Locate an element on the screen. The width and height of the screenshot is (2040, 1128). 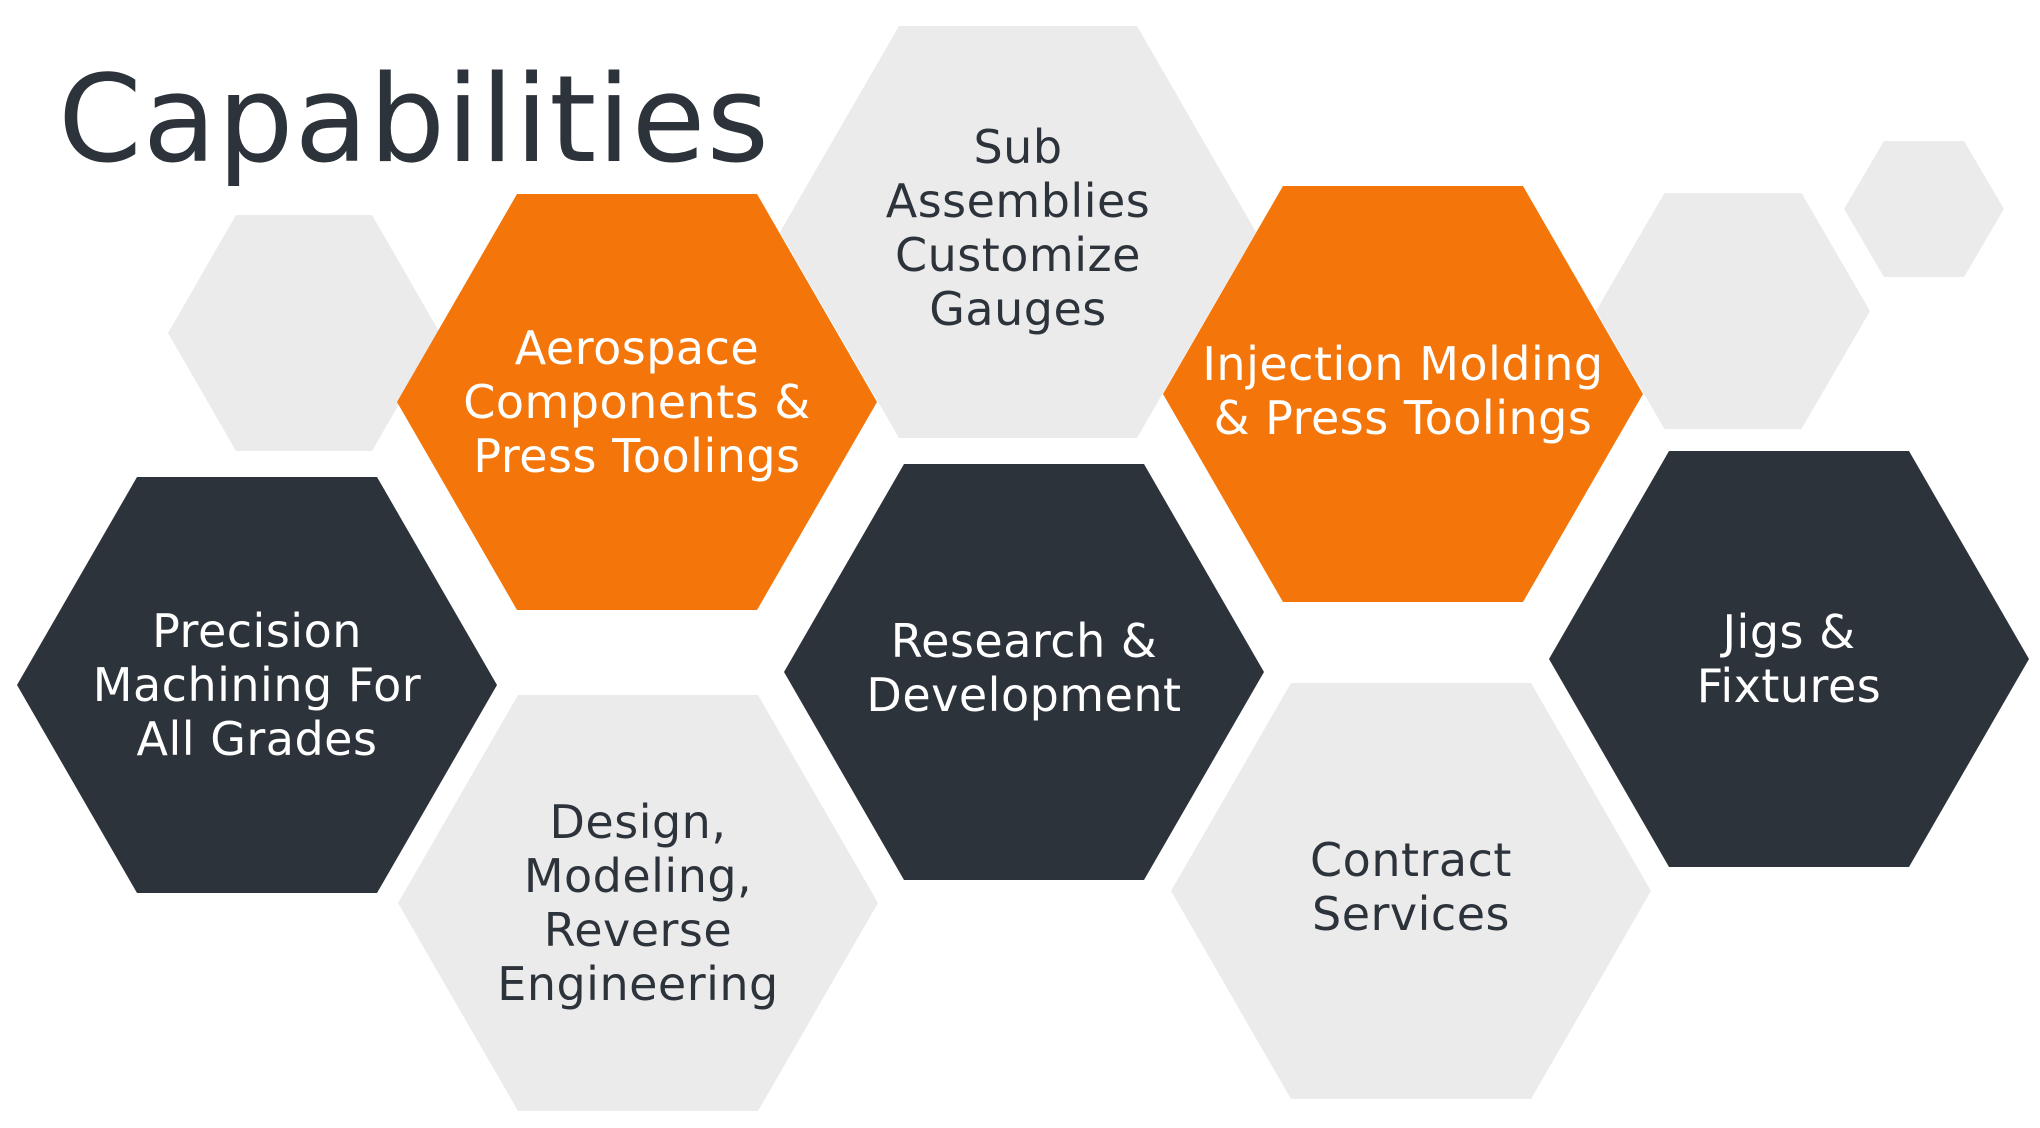
hex-design-modeling is located at coordinates (638, 903).